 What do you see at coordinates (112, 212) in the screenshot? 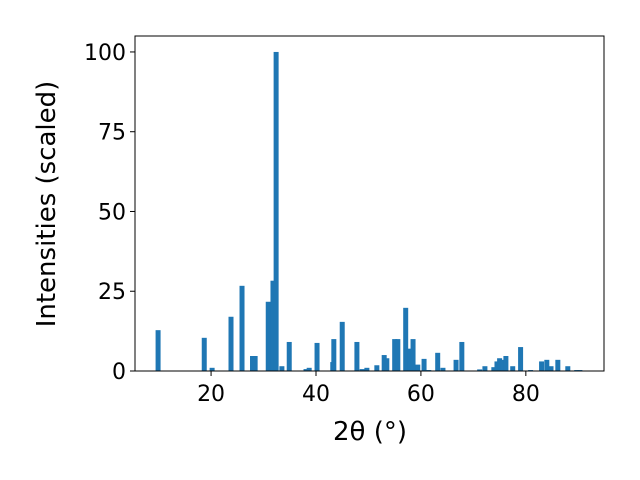
I see `y-tick-label: 50` at bounding box center [112, 212].